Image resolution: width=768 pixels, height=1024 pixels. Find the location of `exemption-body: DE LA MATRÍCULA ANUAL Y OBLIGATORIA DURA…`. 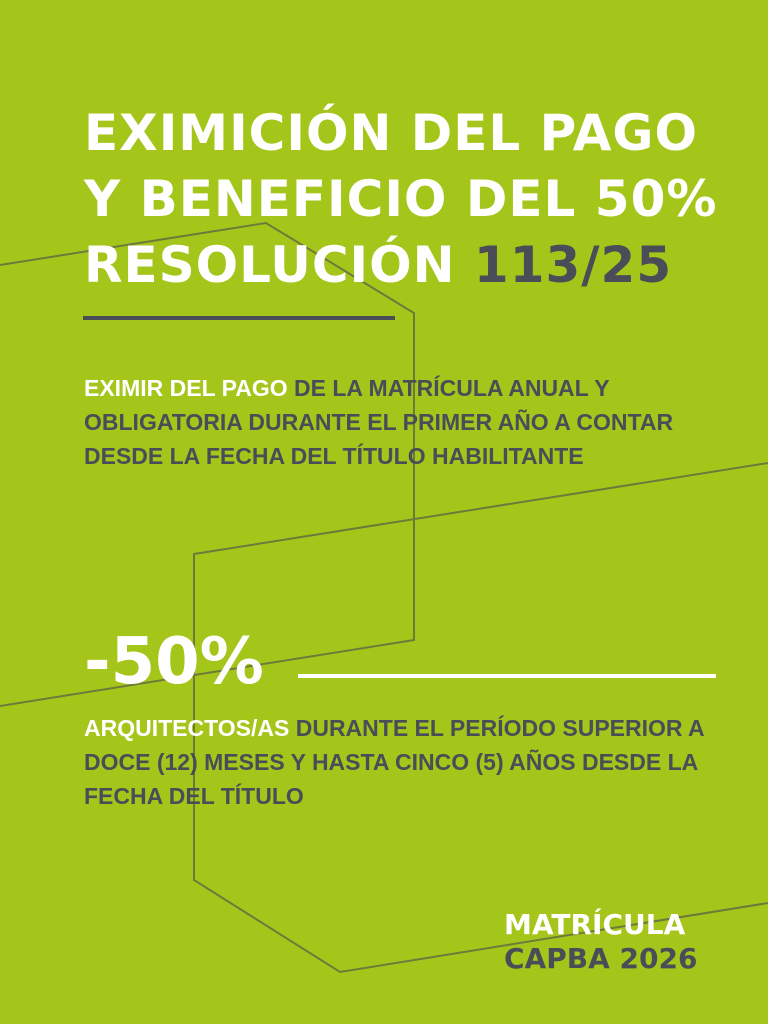

exemption-body: DE LA MATRÍCULA ANUAL Y OBLIGATORIA DURA… is located at coordinates (379, 422).